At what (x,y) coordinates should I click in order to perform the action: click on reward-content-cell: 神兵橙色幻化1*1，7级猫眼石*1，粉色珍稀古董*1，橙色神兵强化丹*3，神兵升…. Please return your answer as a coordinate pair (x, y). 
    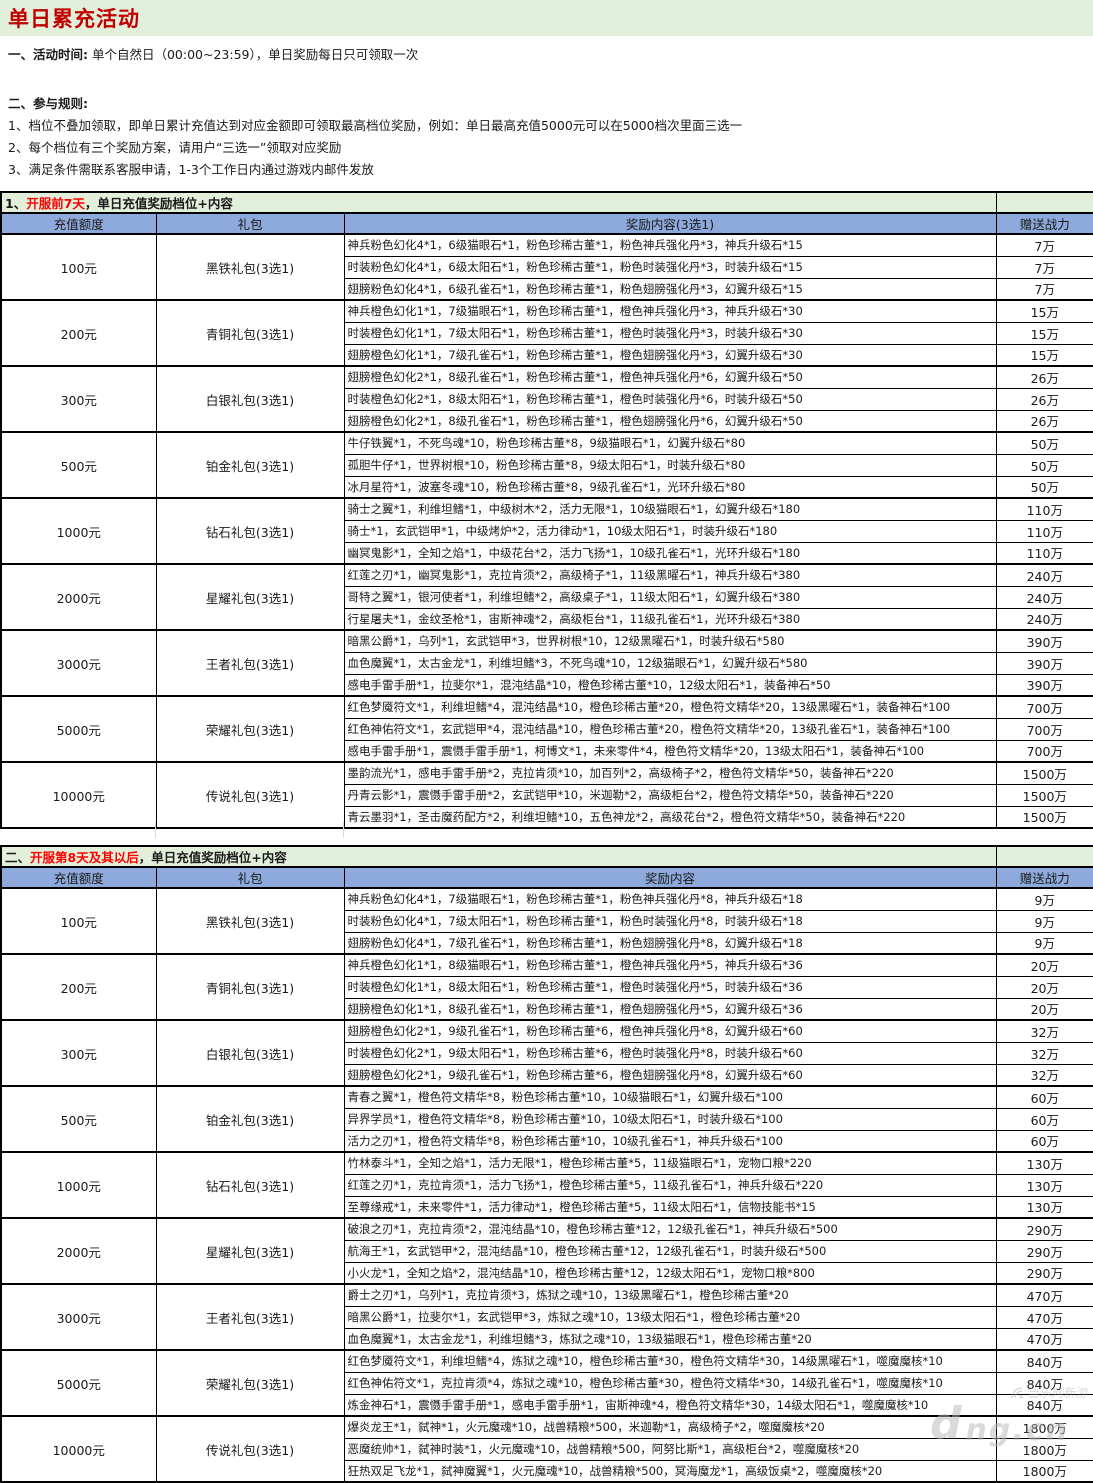
    Looking at the image, I should click on (670, 311).